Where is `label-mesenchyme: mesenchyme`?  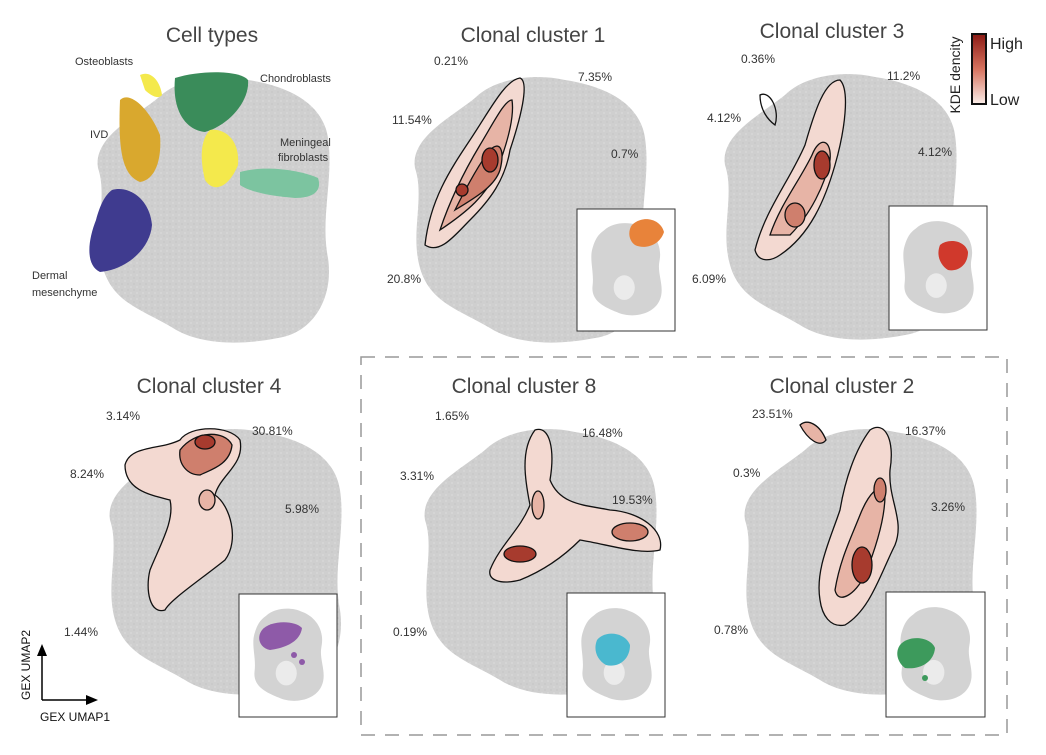
label-mesenchyme: mesenchyme is located at coordinates (64, 293).